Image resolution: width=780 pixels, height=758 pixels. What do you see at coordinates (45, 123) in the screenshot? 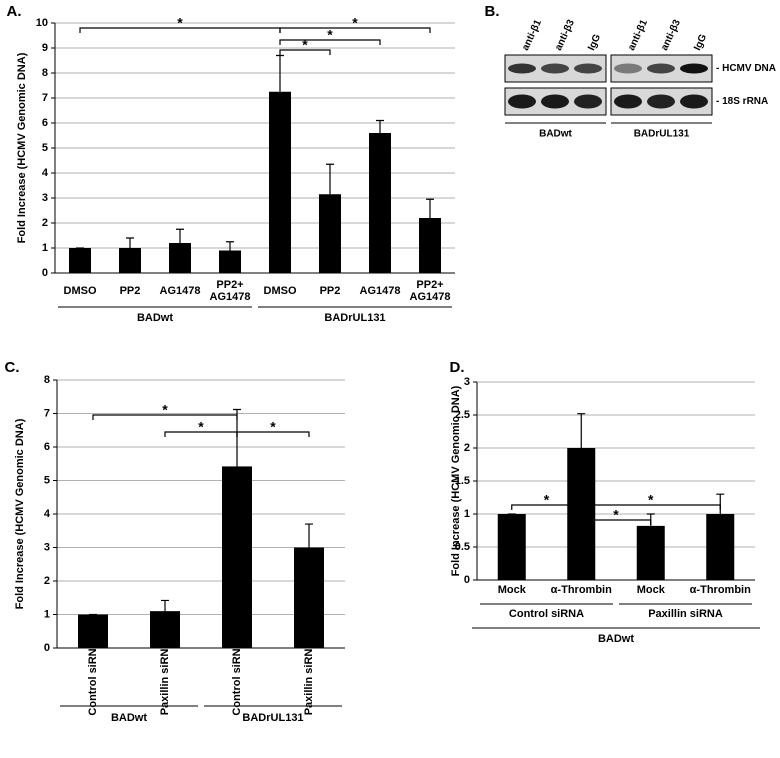
I see `y-tick-label: 6` at bounding box center [45, 123].